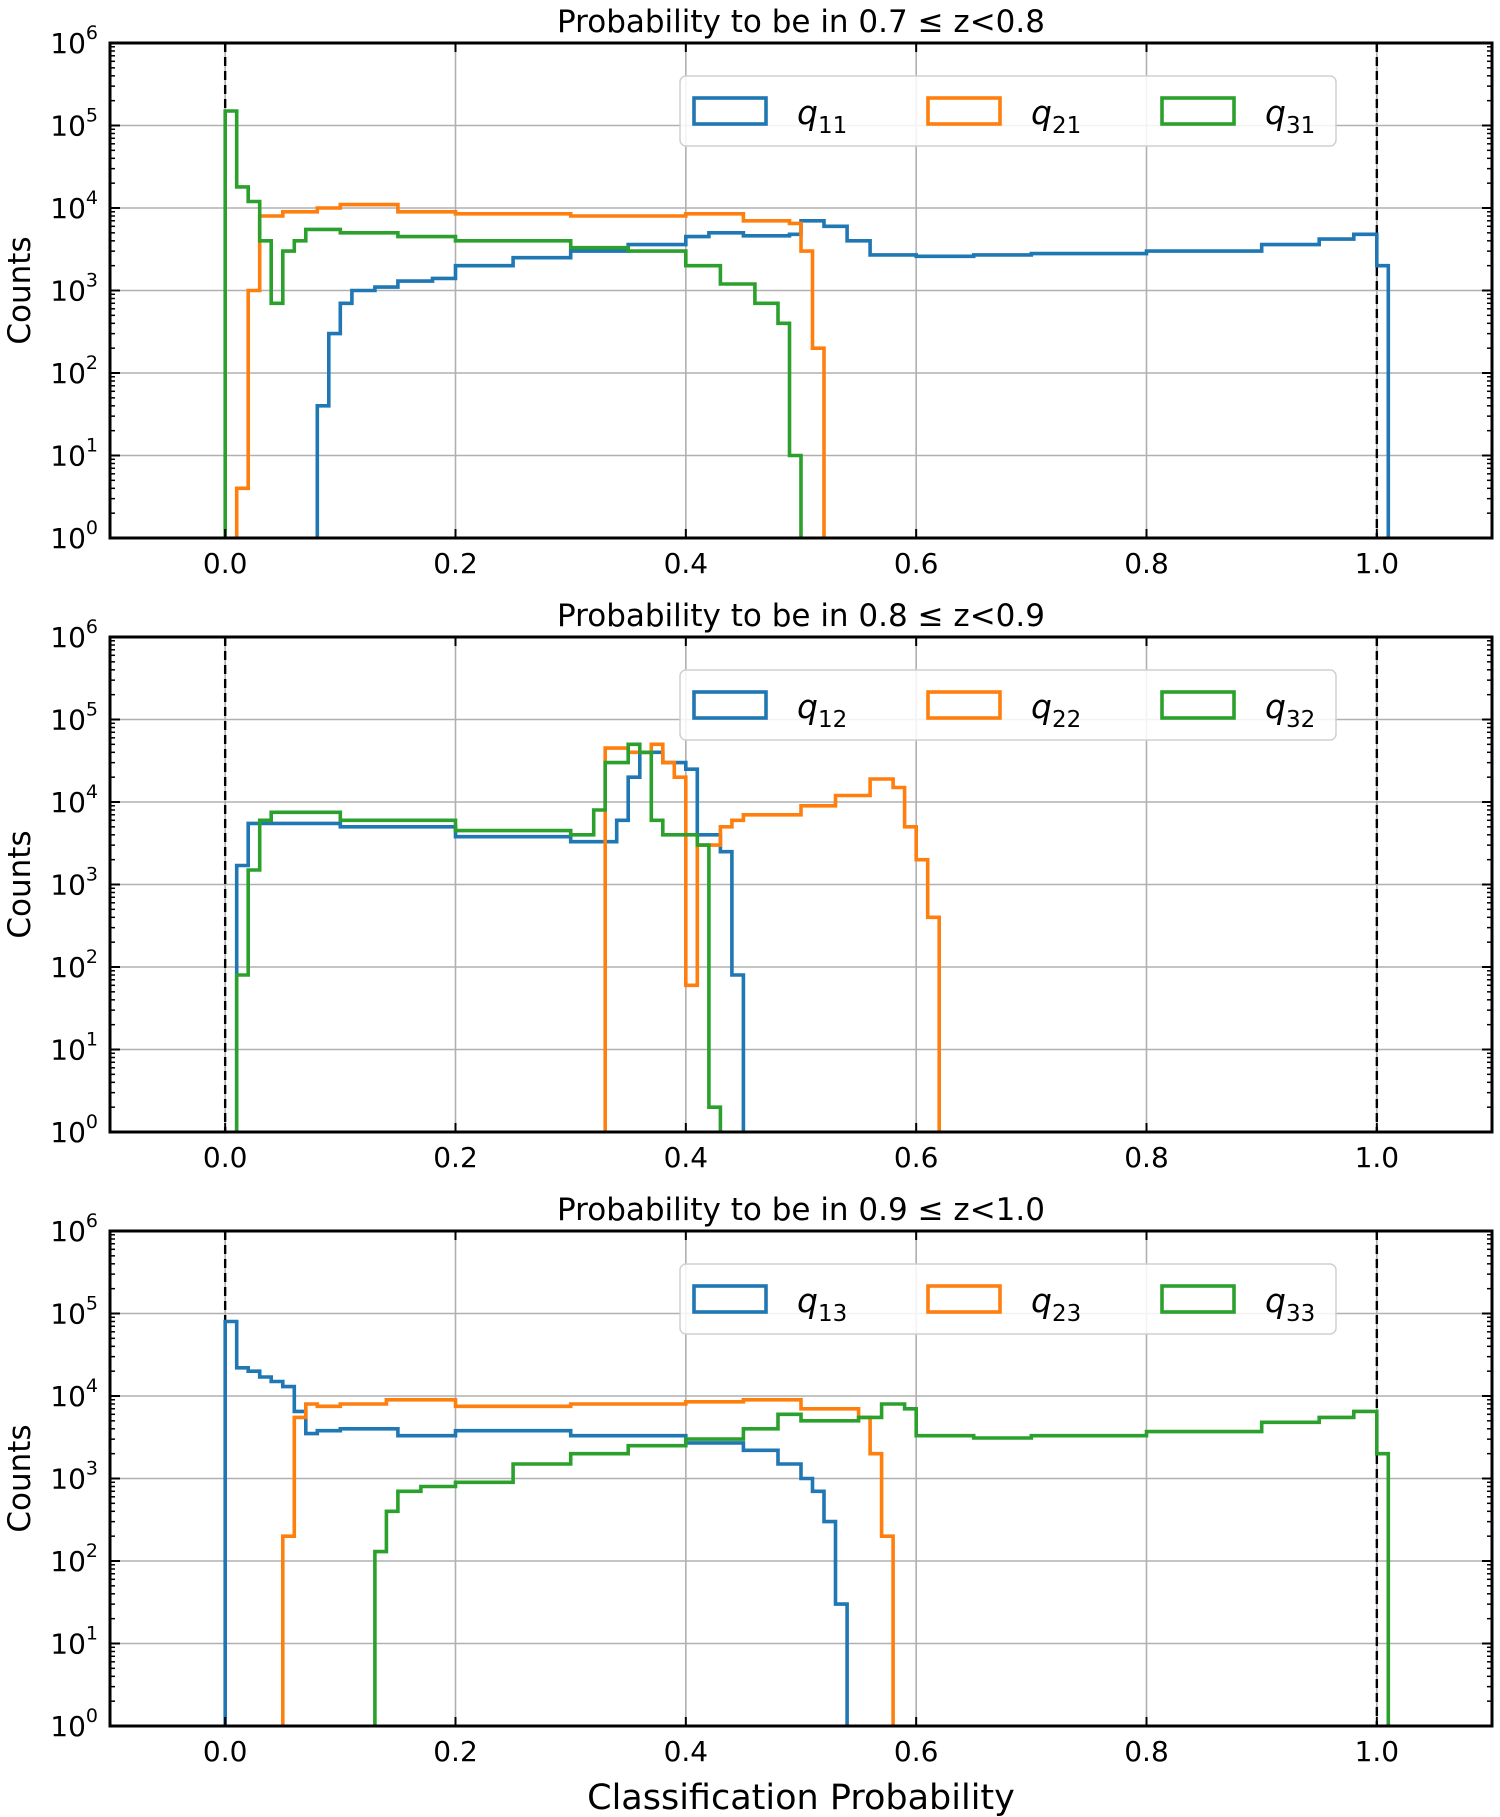 The height and width of the screenshot is (1817, 1500). Describe the element at coordinates (853, 378) in the screenshot. I see `series-line-q11` at that location.